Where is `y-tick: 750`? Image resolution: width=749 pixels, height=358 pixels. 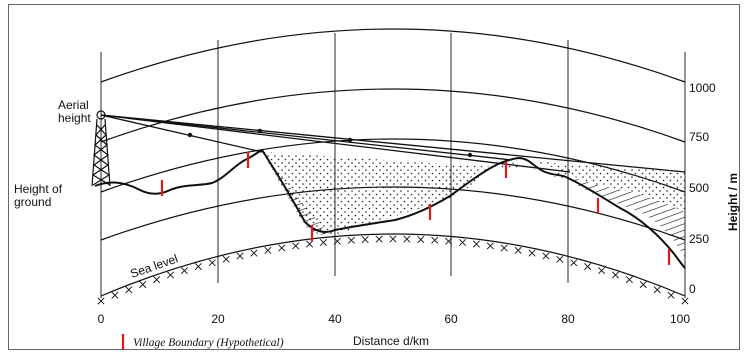
y-tick: 750 is located at coordinates (699, 137).